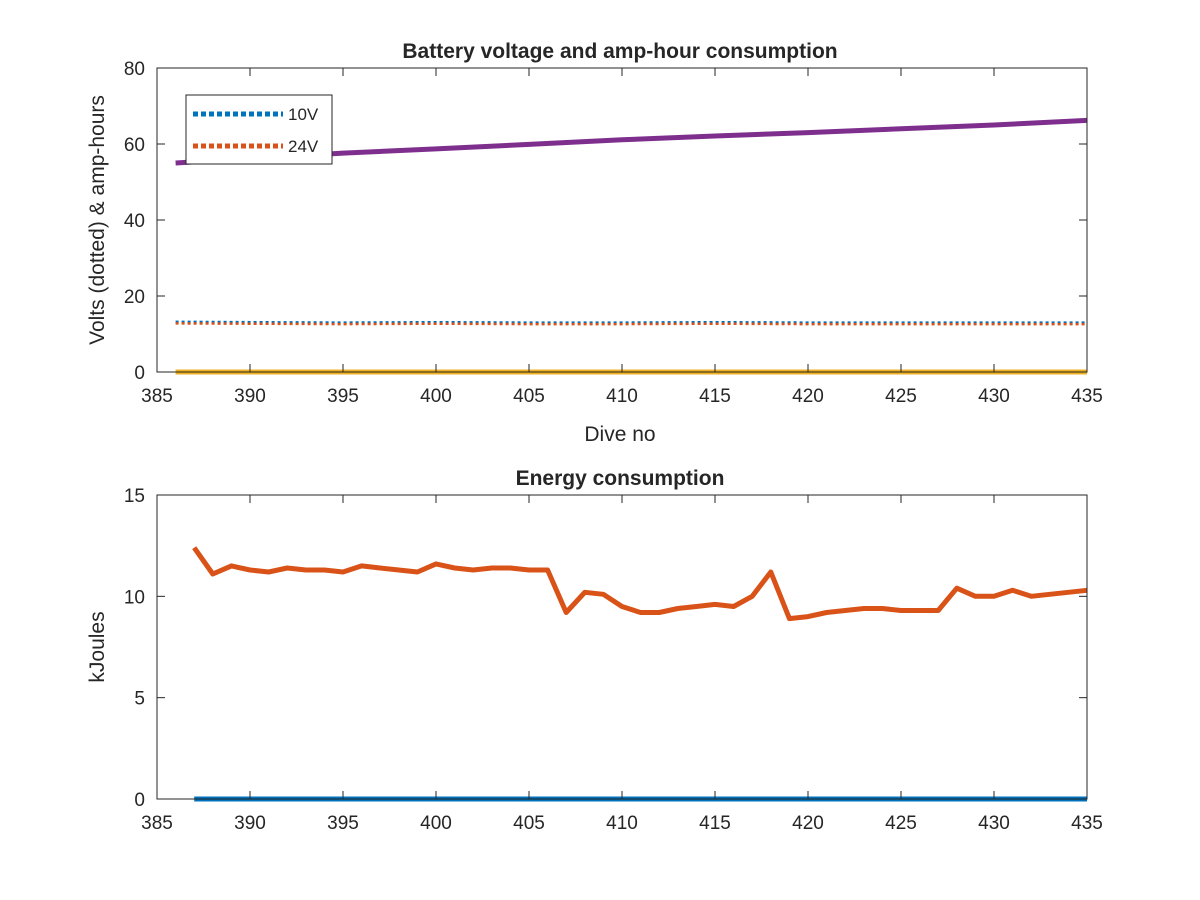  What do you see at coordinates (619, 434) in the screenshot?
I see `x-axis-label: Dive no` at bounding box center [619, 434].